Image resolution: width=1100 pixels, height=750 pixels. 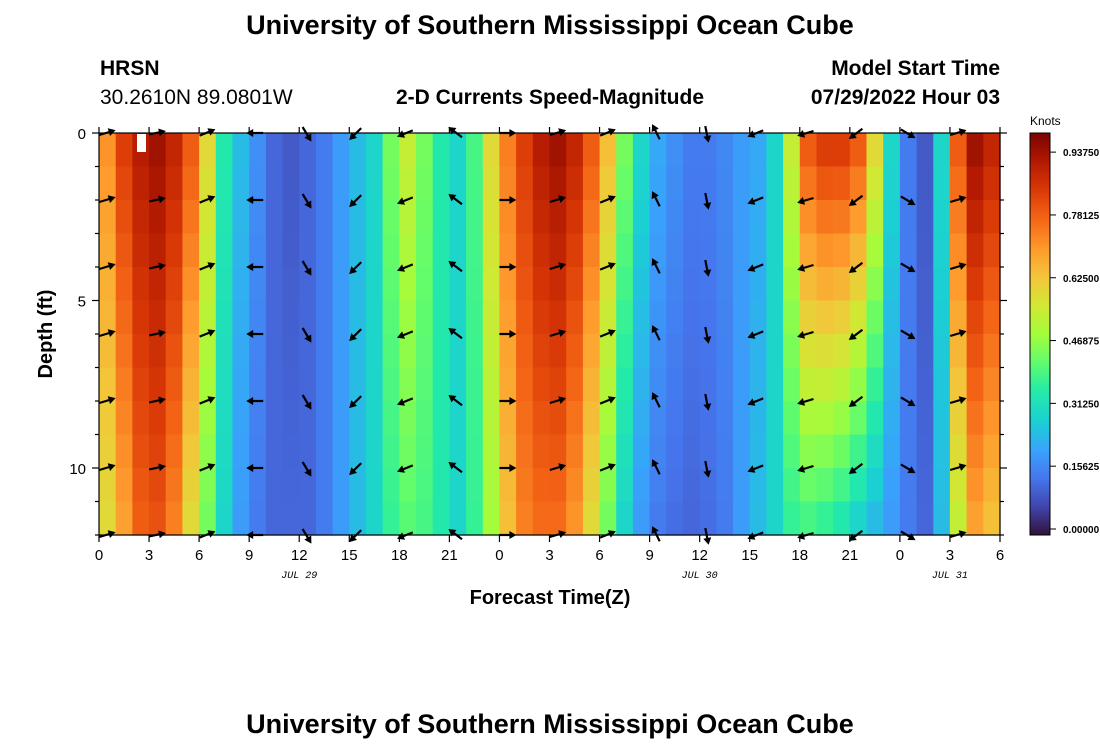 What do you see at coordinates (915, 68) in the screenshot?
I see `model-start-label: Model Start Time` at bounding box center [915, 68].